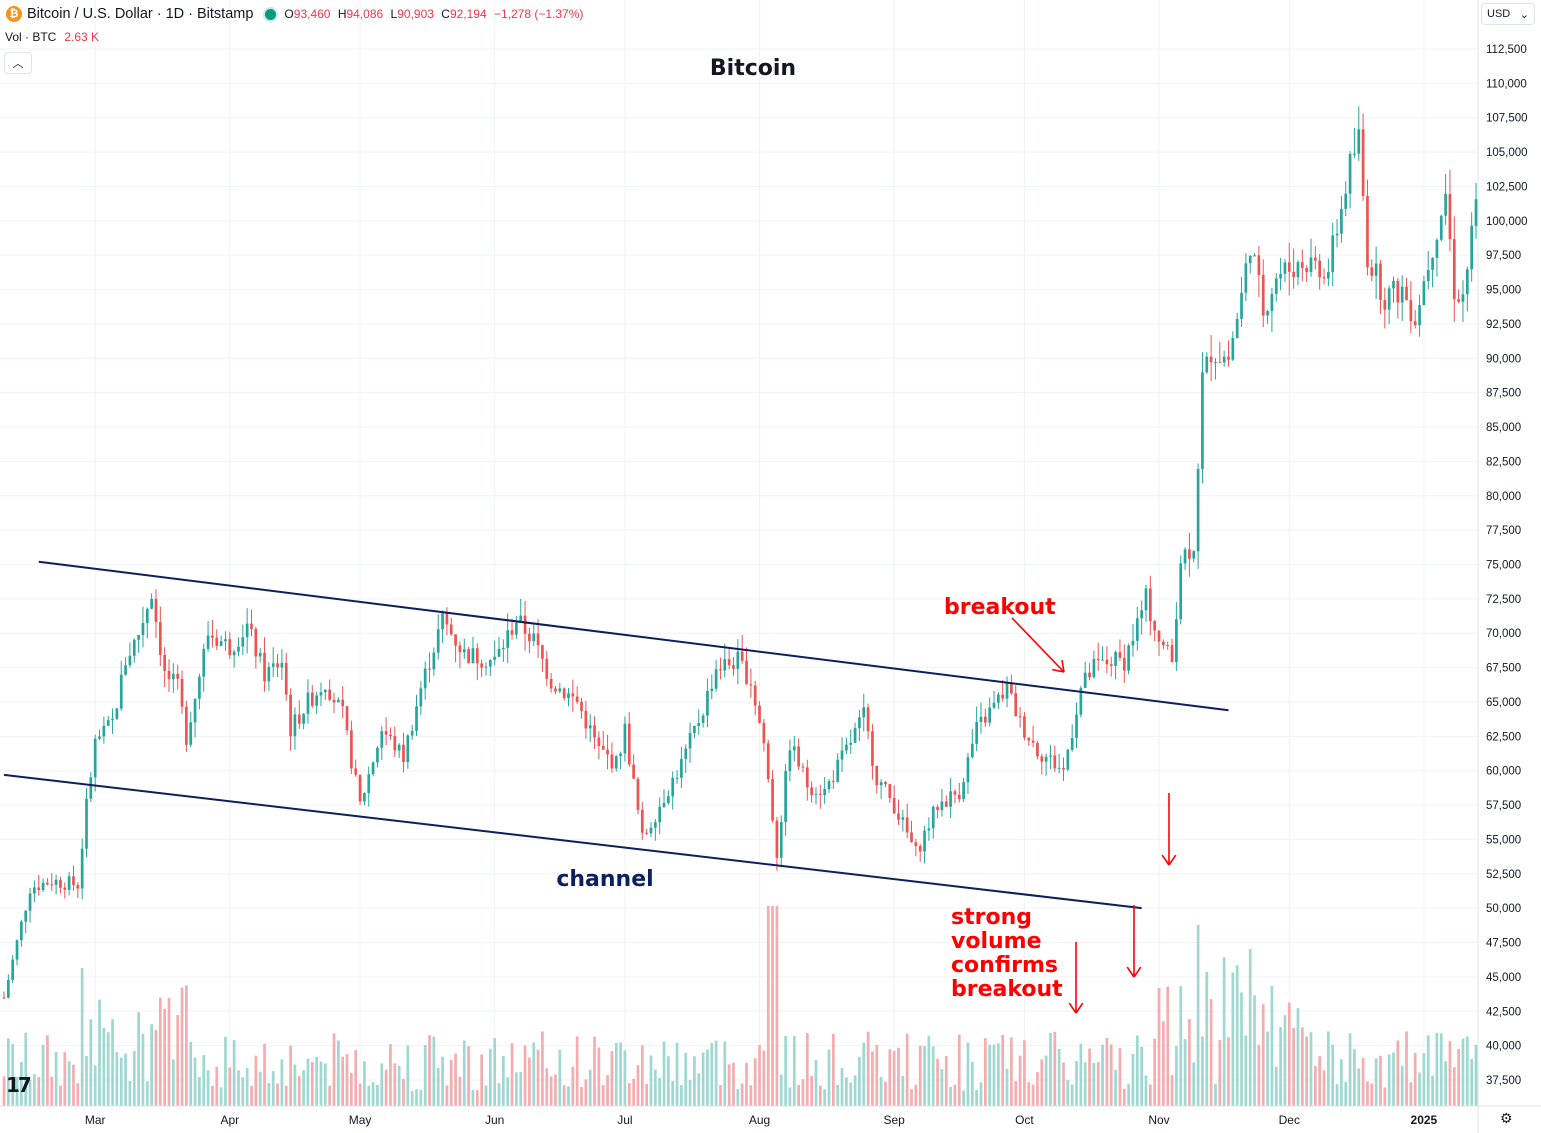  Describe the element at coordinates (1503, 462) in the screenshot. I see `y-tick-label: 82,500` at that location.